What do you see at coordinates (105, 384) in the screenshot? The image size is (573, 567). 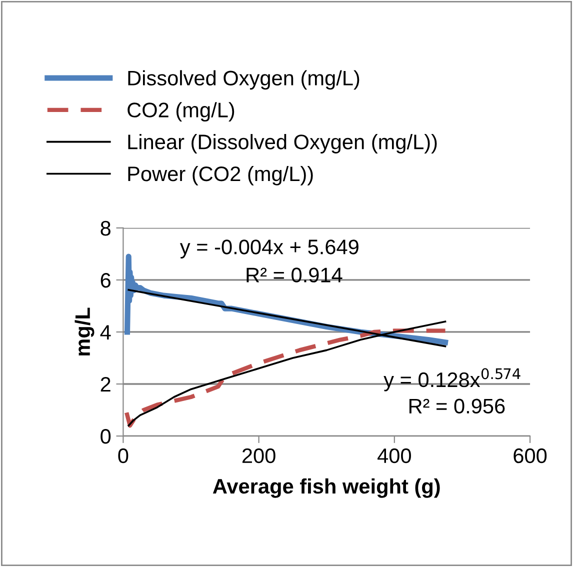 I see `y-tick-label: 2` at bounding box center [105, 384].